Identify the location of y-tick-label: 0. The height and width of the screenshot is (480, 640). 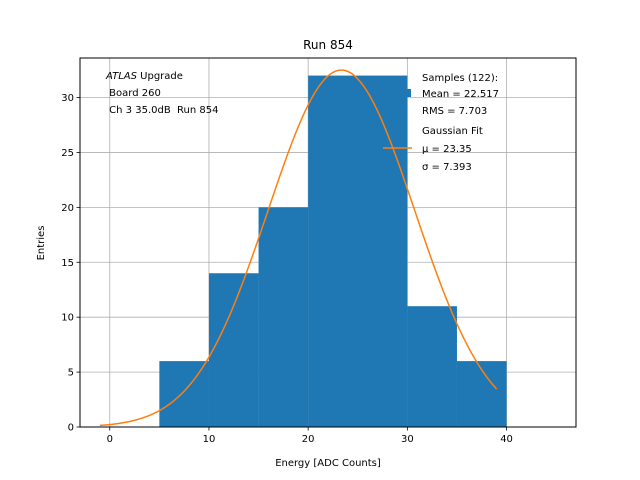
(71, 428).